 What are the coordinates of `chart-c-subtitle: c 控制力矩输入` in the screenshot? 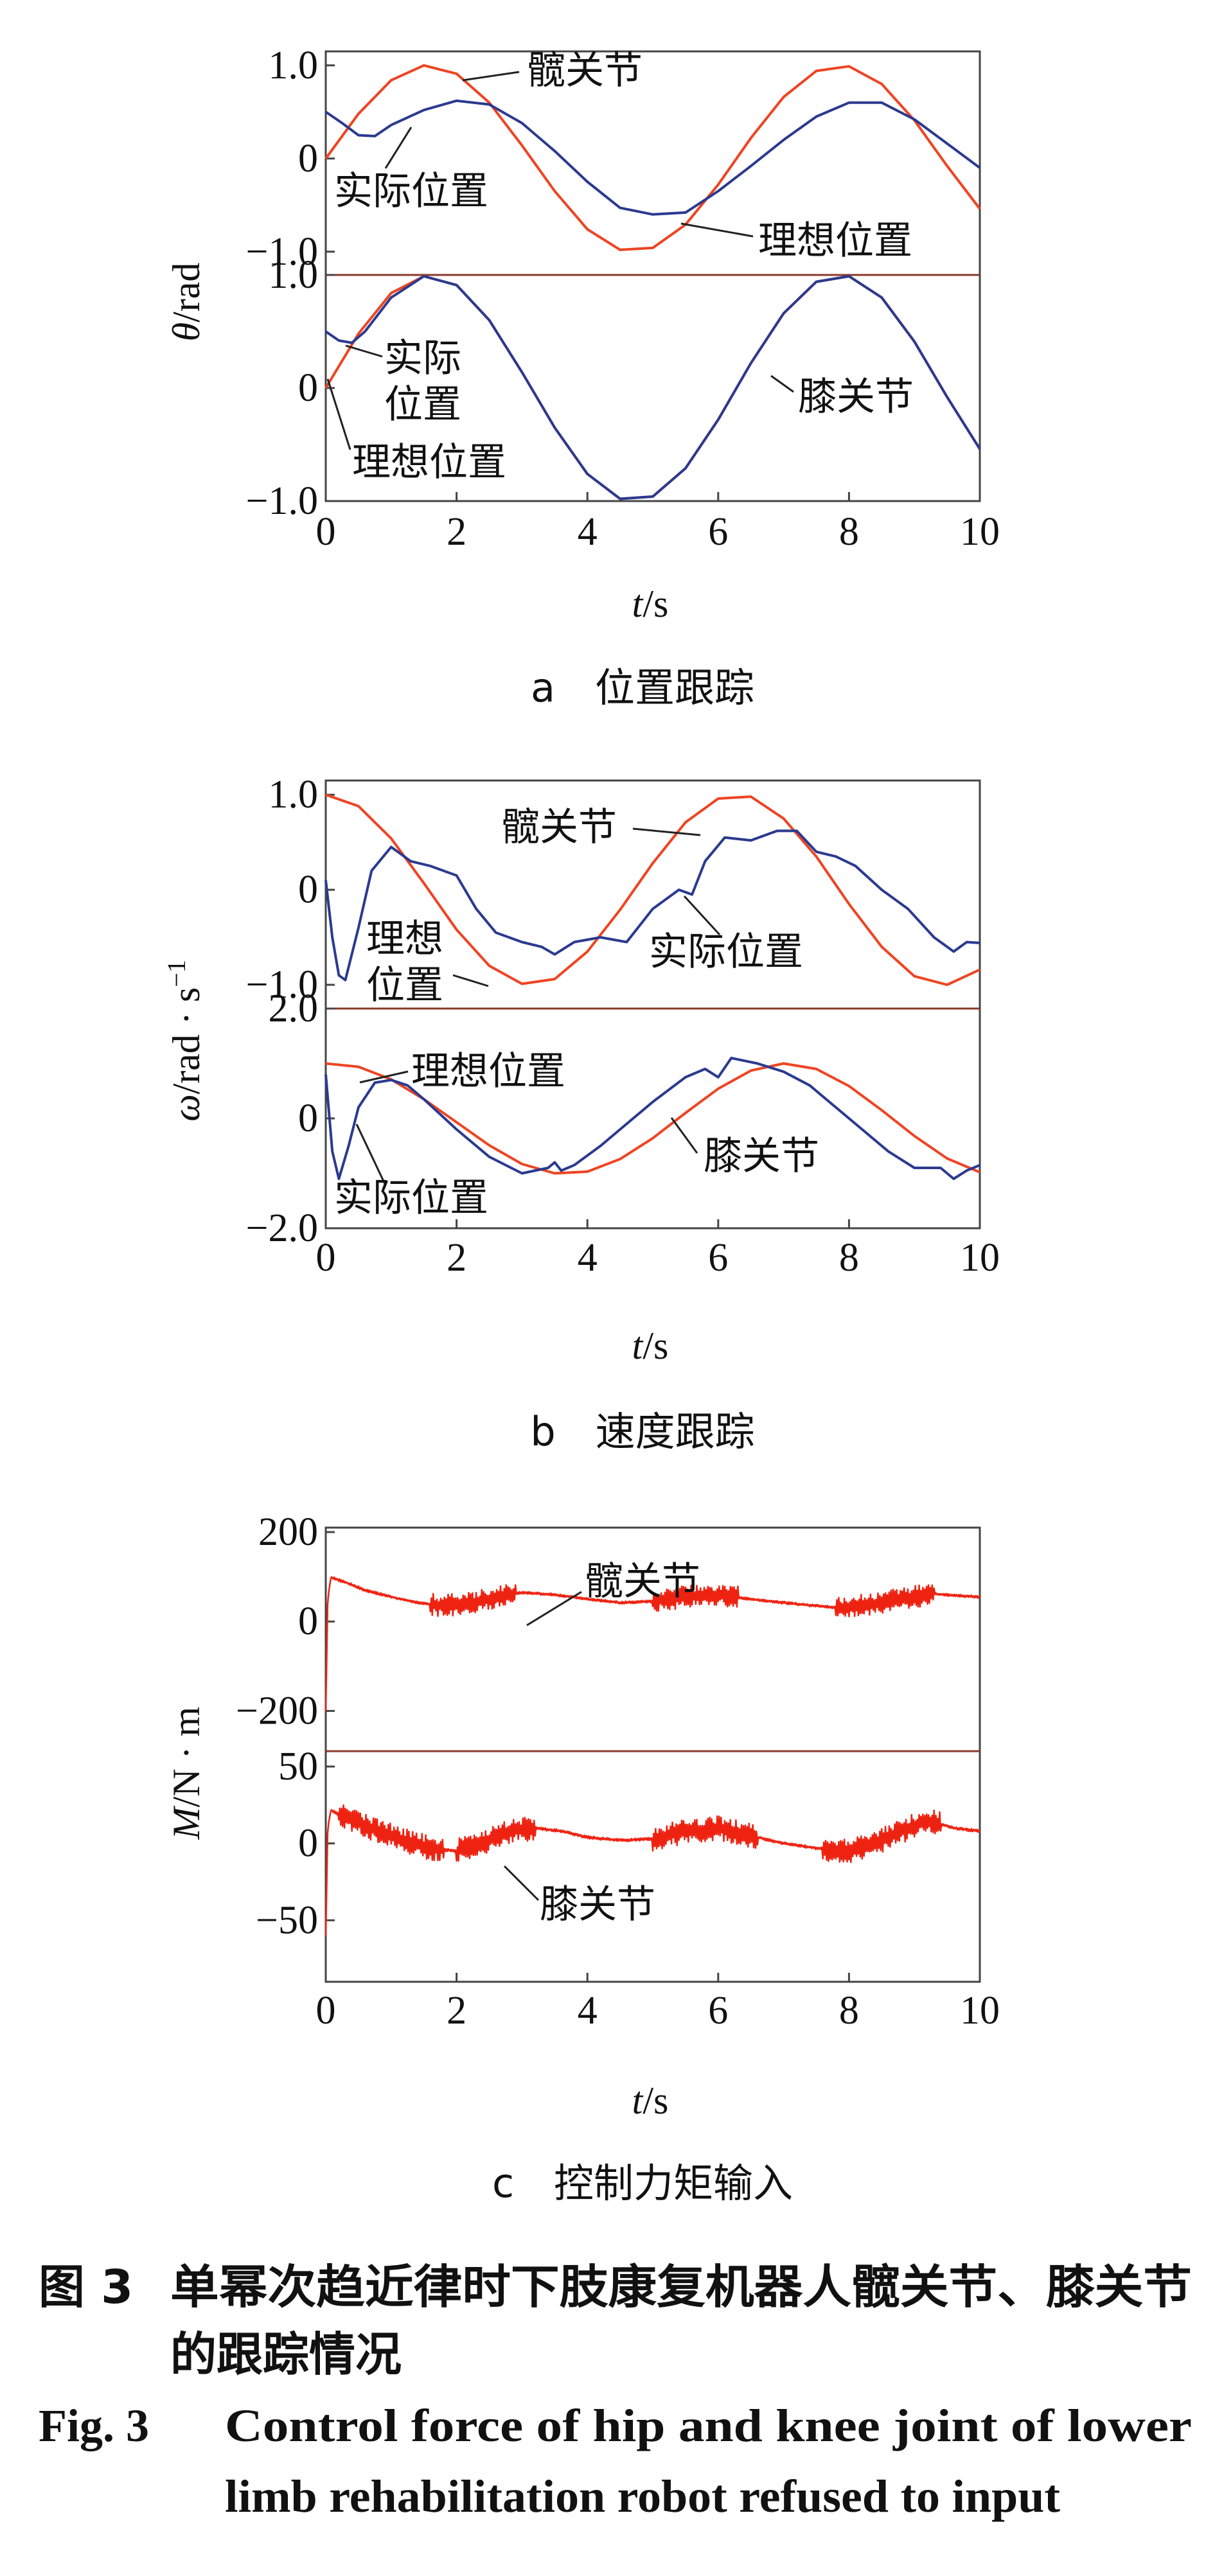 It's located at (642, 2183).